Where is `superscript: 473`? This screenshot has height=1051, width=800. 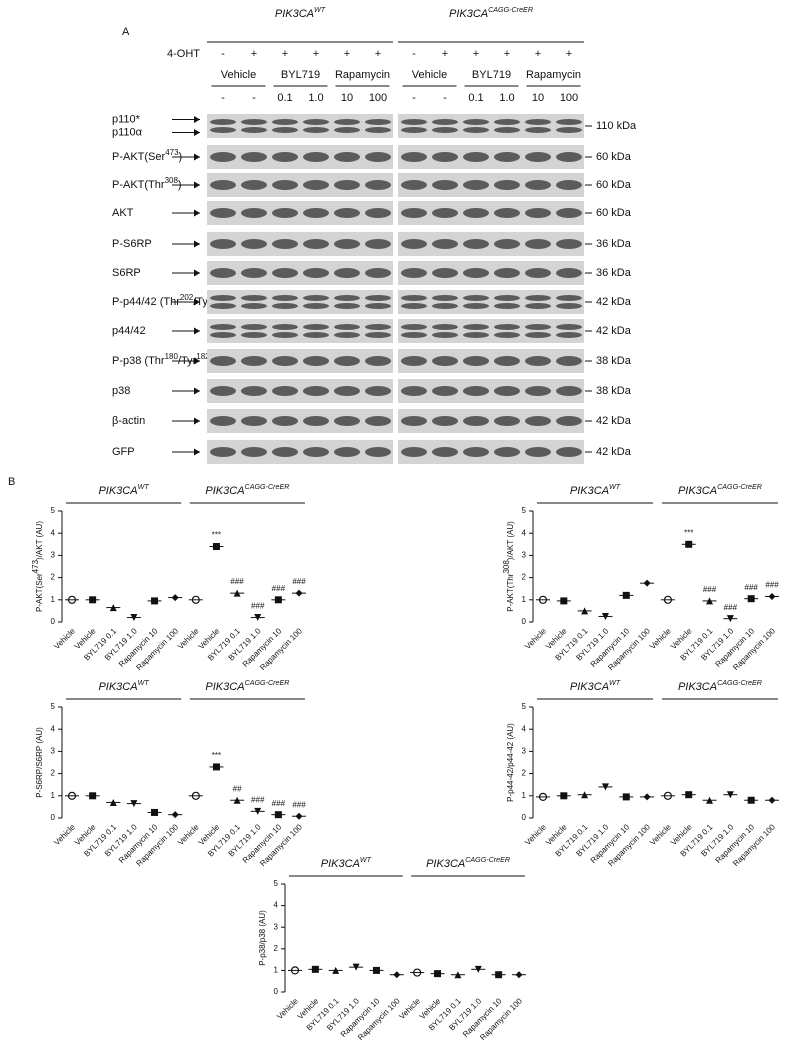
superscript: 473 is located at coordinates (172, 152).